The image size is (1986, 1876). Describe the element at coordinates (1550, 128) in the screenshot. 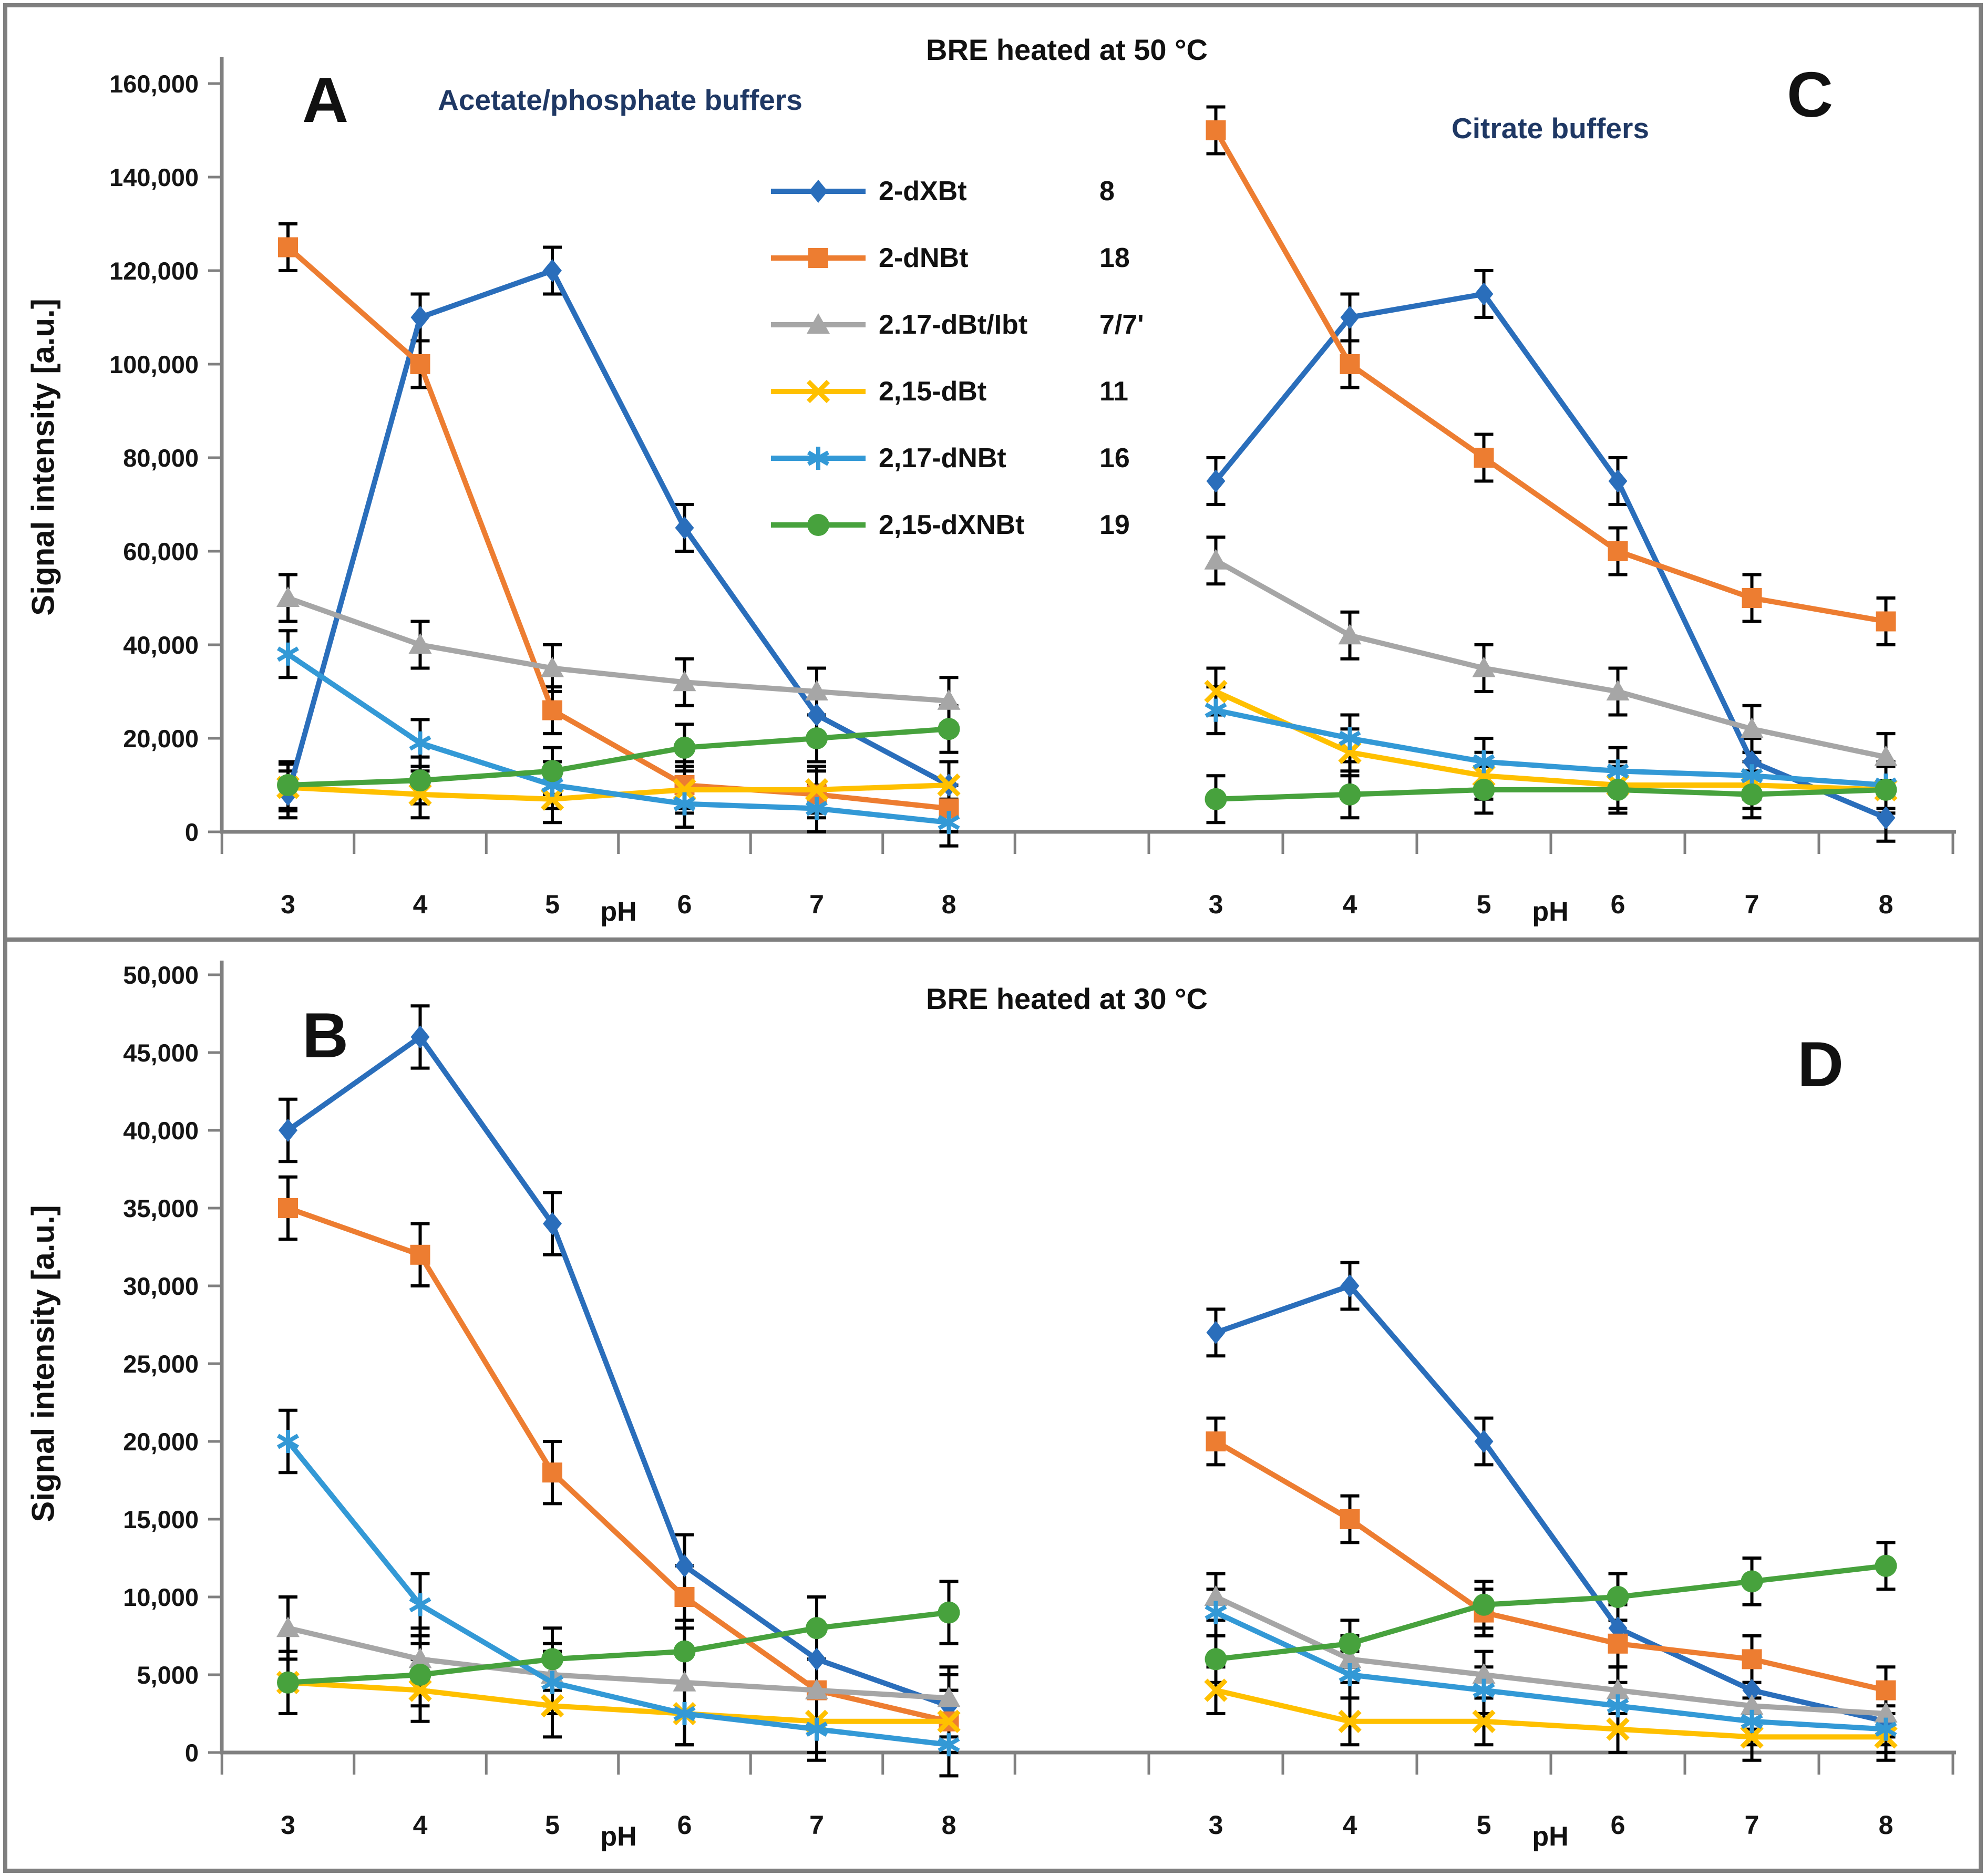

I see `subtitle-citrate: Citrate buffers` at that location.